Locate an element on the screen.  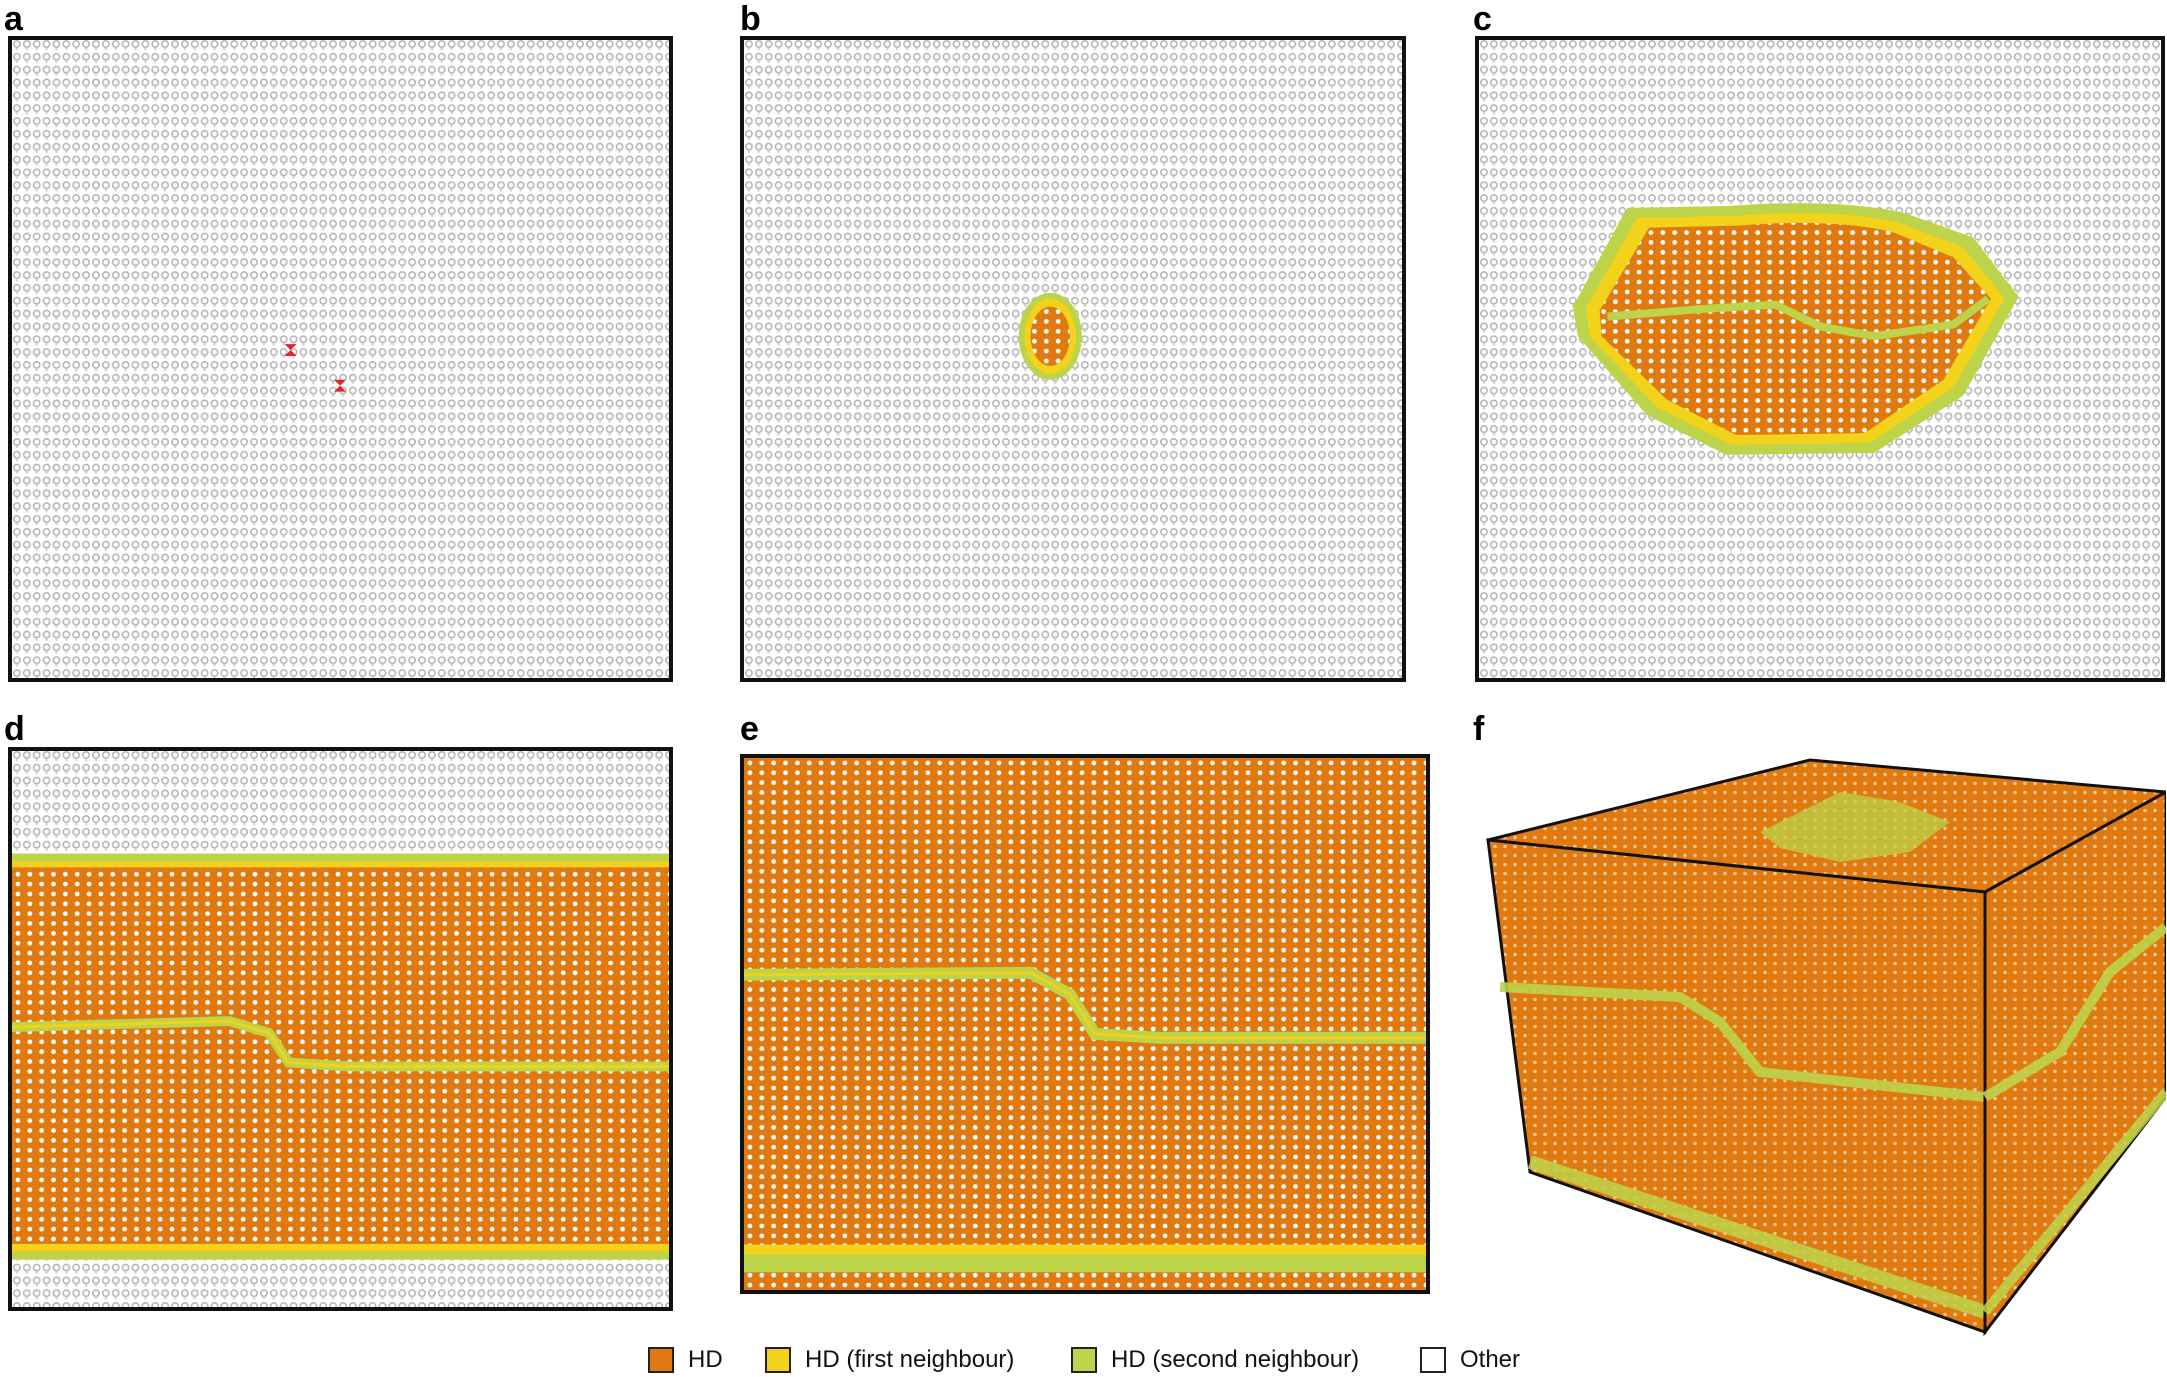
legend-item-other: Other is located at coordinates (1470, 1360).